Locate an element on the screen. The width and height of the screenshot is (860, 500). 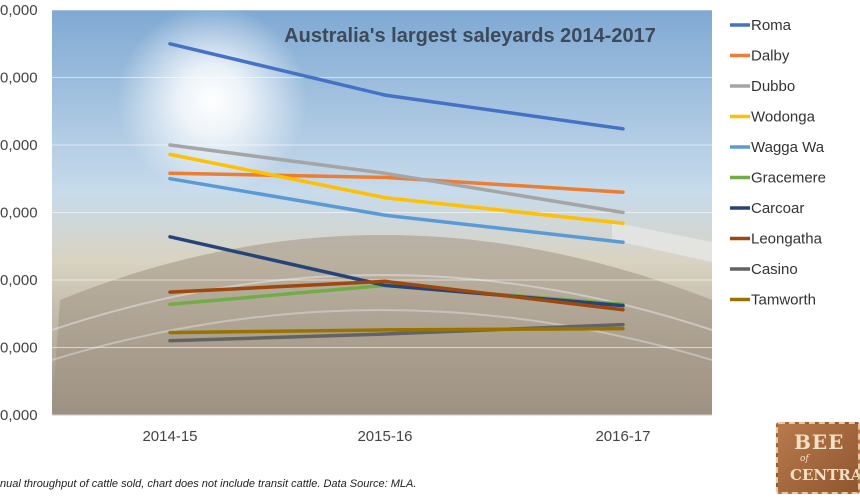
legend-label-1: Roma is located at coordinates (771, 25).